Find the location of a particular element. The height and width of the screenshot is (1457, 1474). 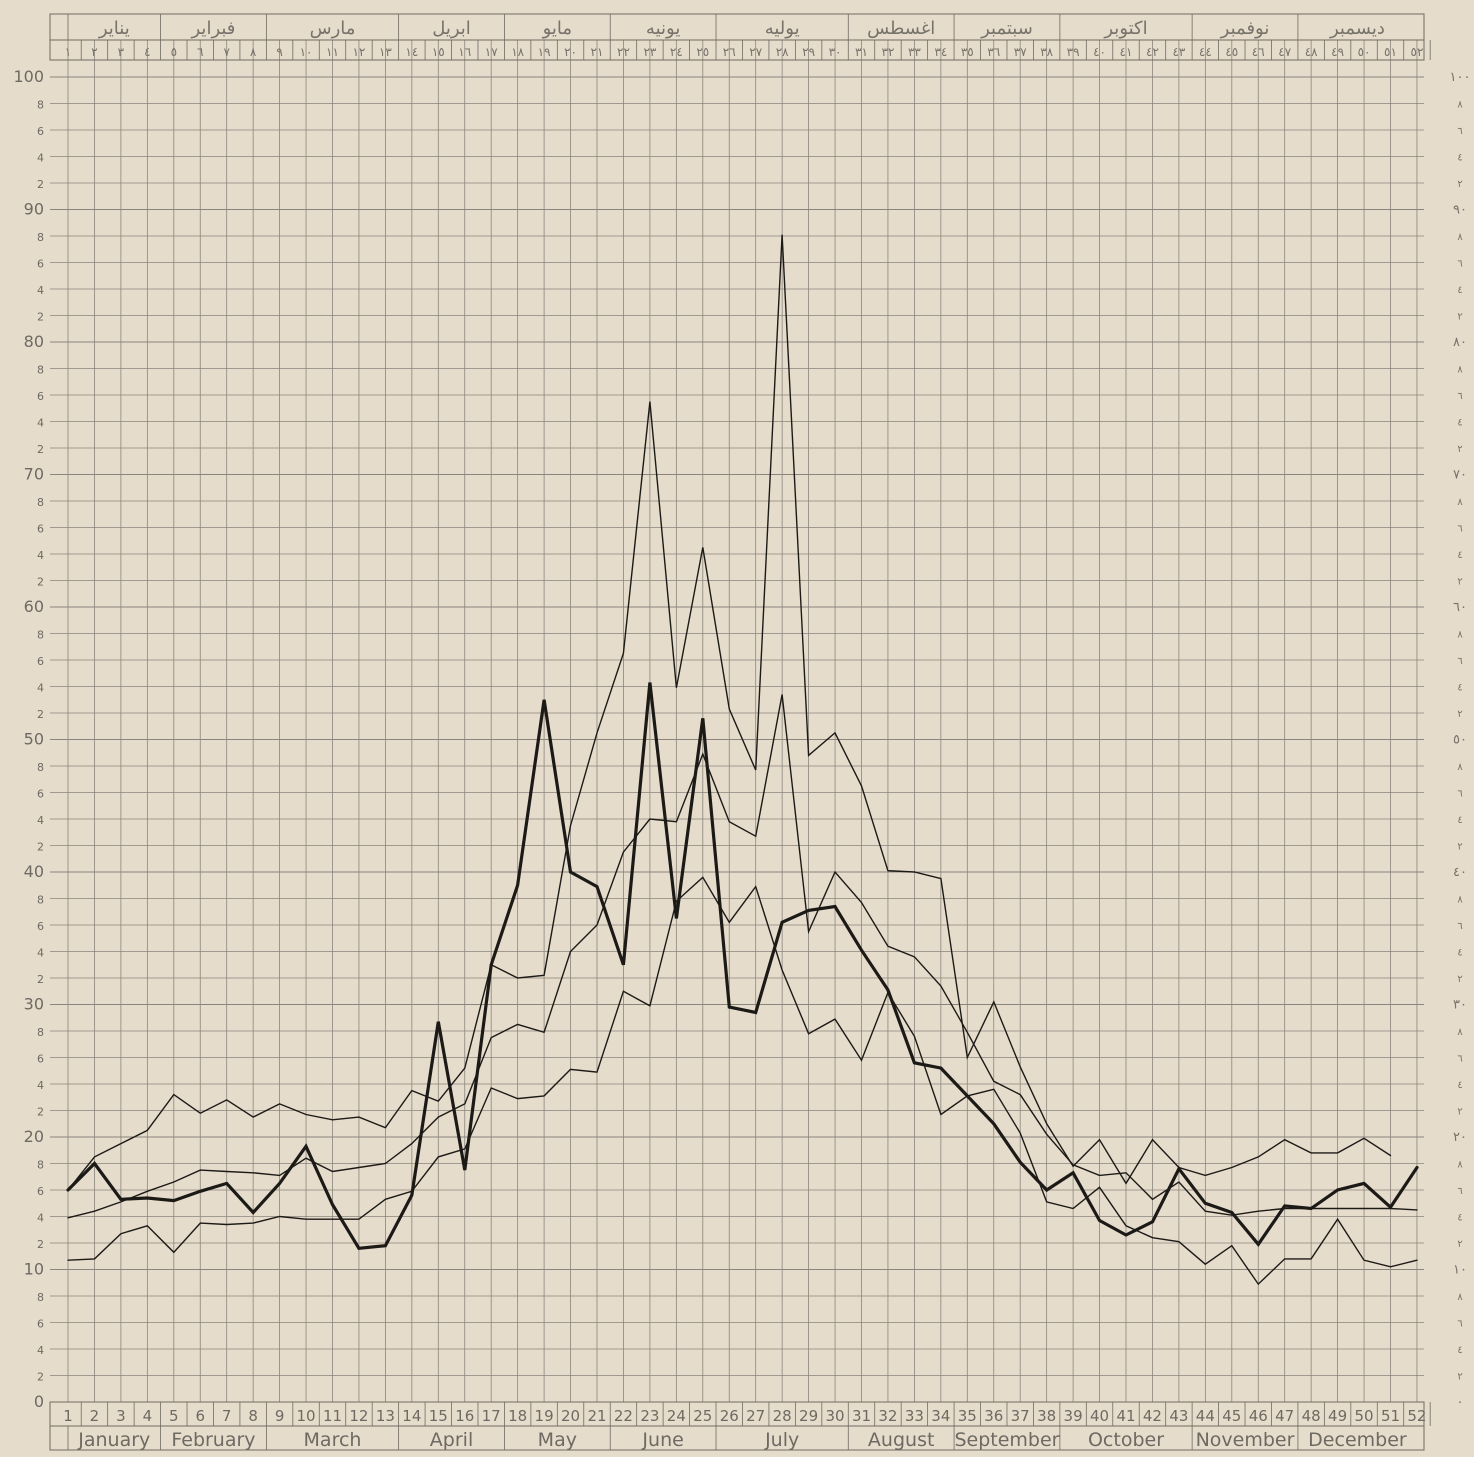

week-label: 10 is located at coordinates (306, 1416).